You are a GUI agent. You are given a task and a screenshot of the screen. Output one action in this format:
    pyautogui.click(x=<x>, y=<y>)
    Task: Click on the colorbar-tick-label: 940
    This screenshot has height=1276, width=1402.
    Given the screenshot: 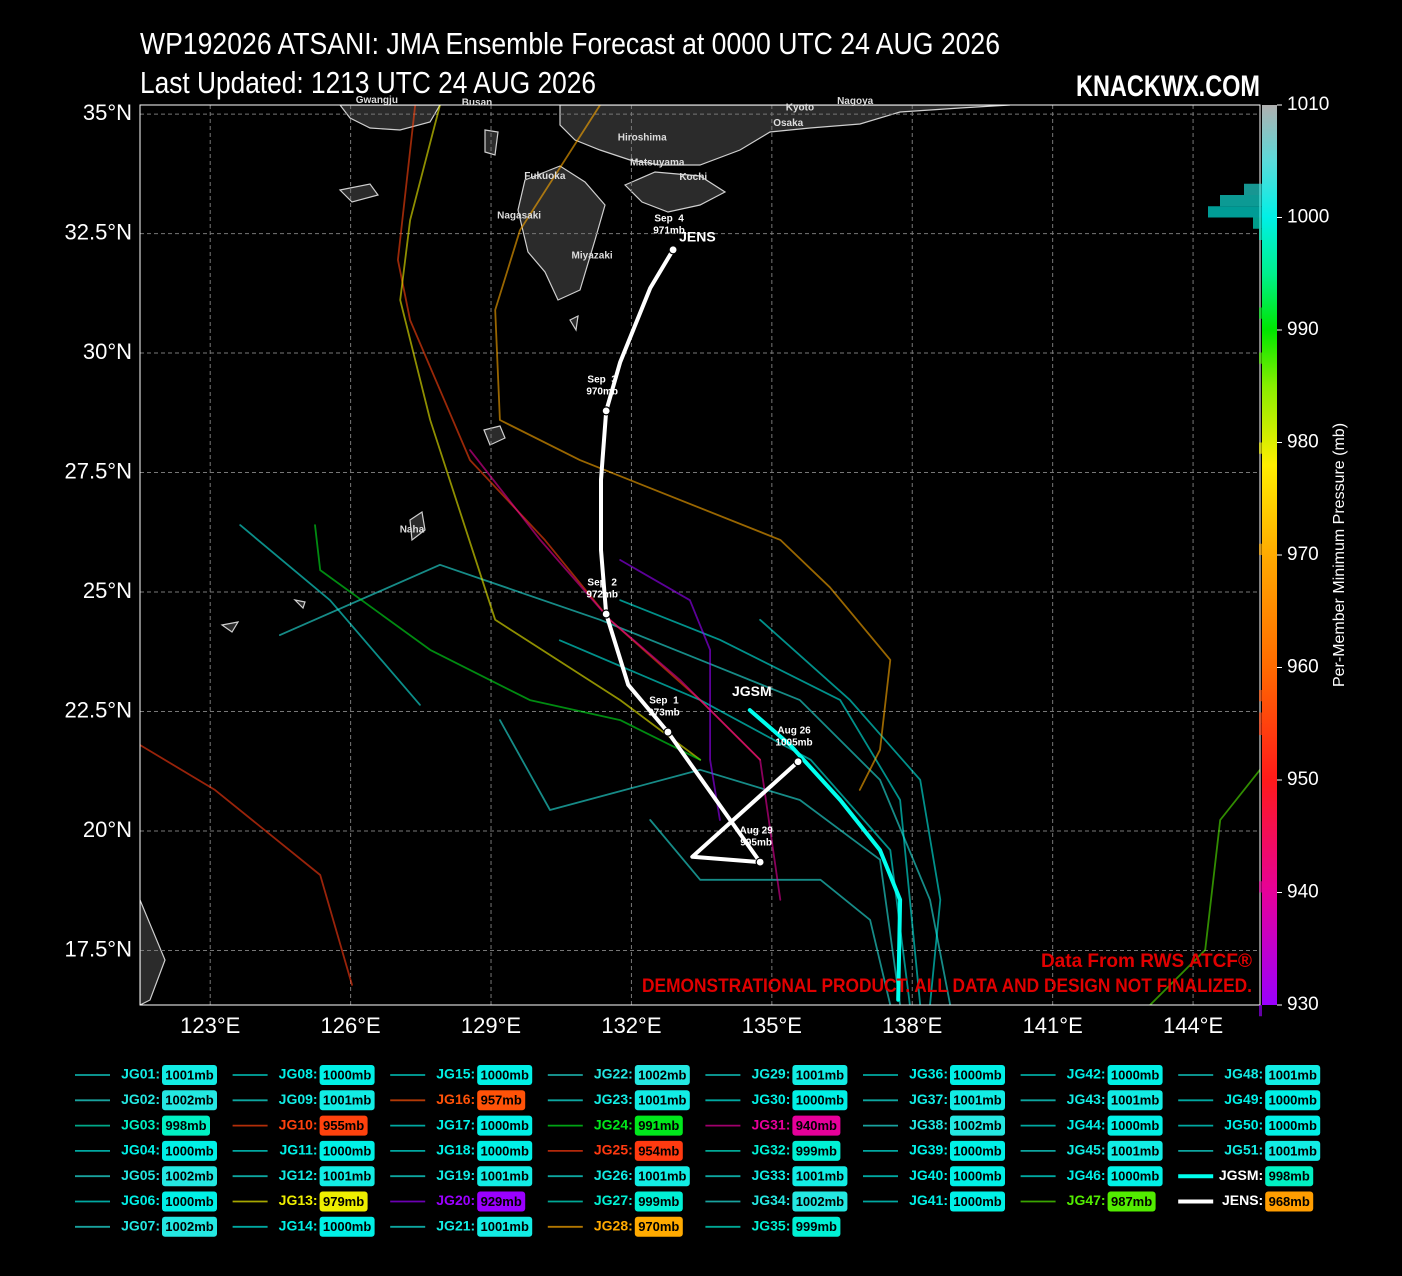 What is the action you would take?
    pyautogui.click(x=1303, y=892)
    